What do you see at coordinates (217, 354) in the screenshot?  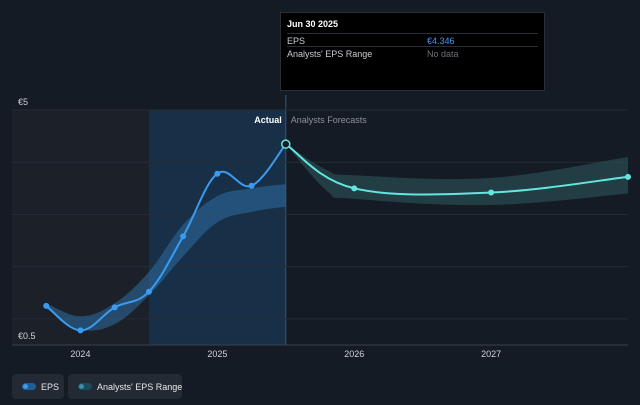 I see `x-tick-label: 2025` at bounding box center [217, 354].